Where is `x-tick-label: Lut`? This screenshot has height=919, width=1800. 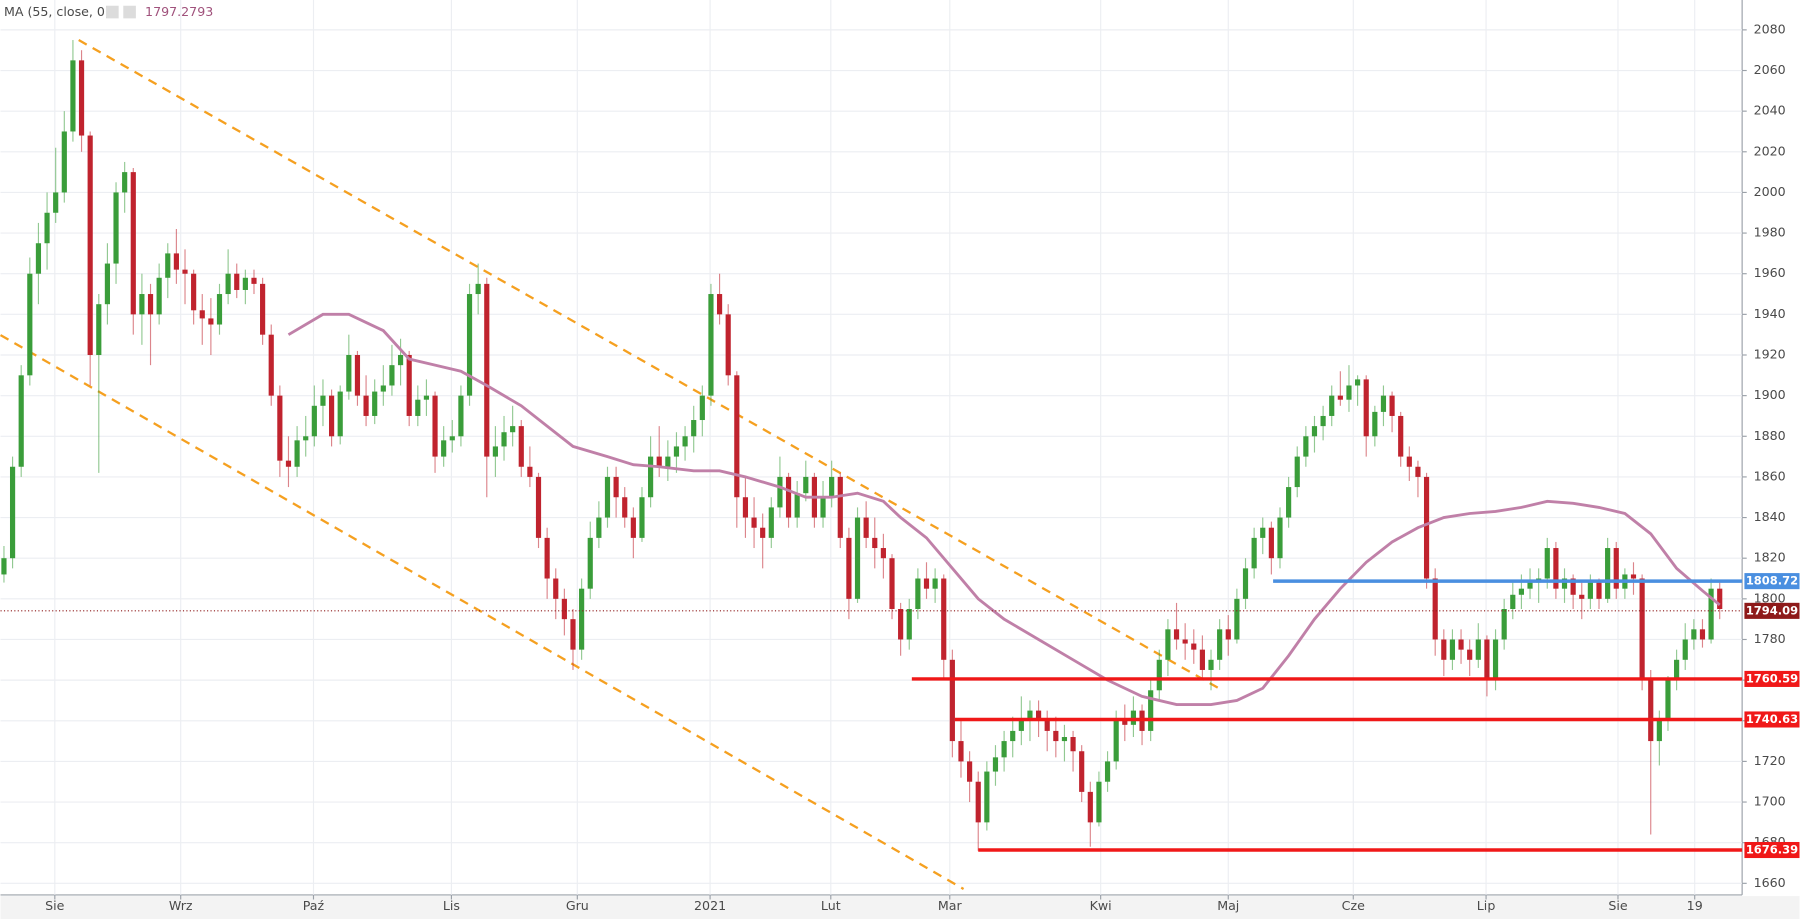
x-tick-label: Lut is located at coordinates (831, 905).